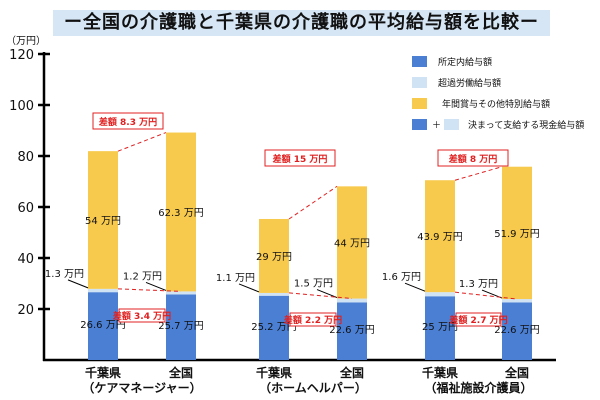  I want to click on data-label-base: 26.6 万円, so click(102, 325).